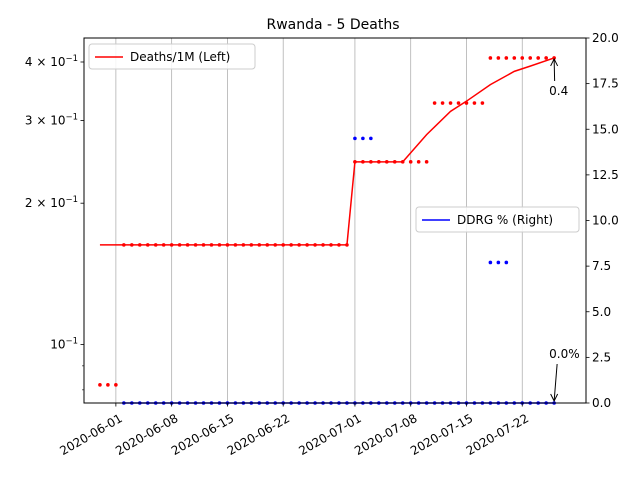  I want to click on right-tick-label: 7.5, so click(601, 266).